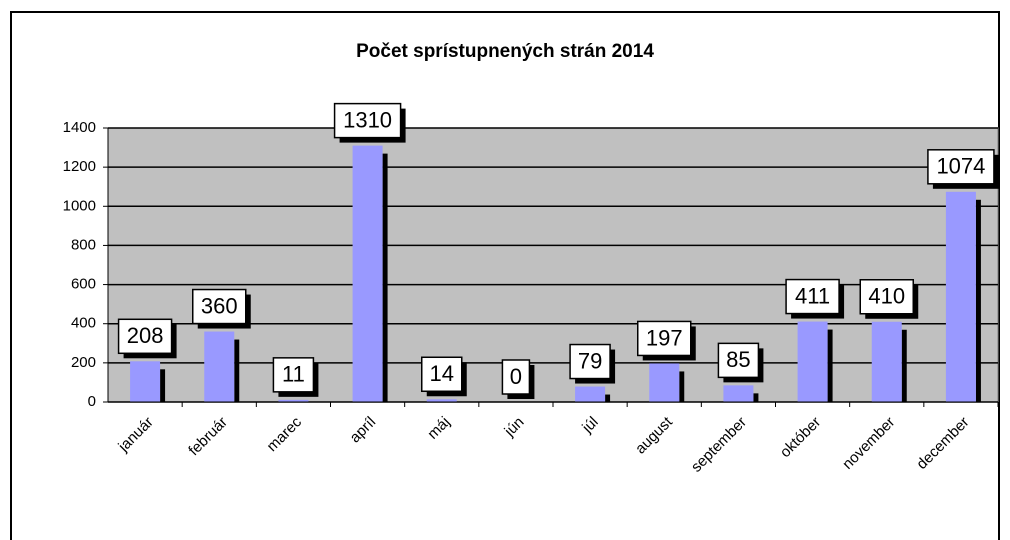 This screenshot has width=1010, height=540. I want to click on data-label: 14, so click(442, 373).